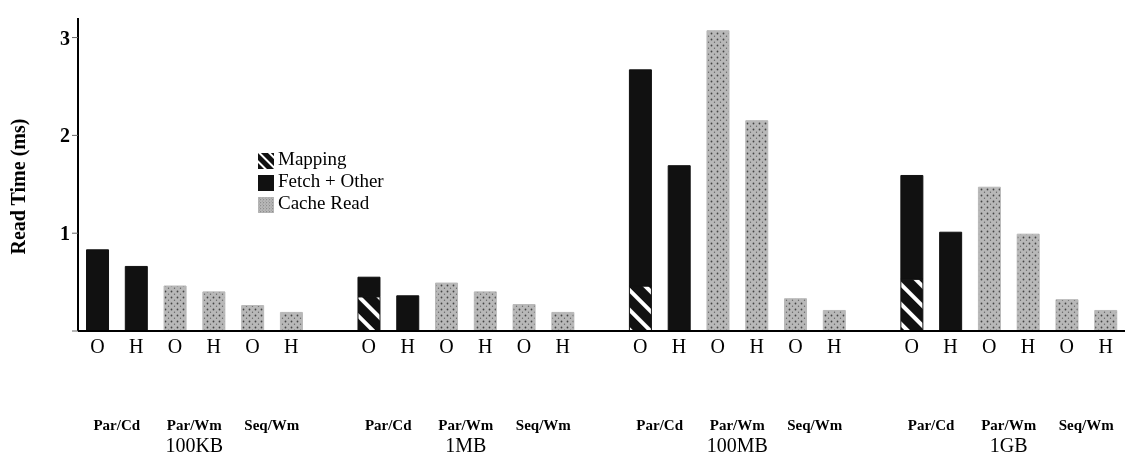 This screenshot has height=468, width=1143. Describe the element at coordinates (466, 445) in the screenshot. I see `text: 1MB` at that location.